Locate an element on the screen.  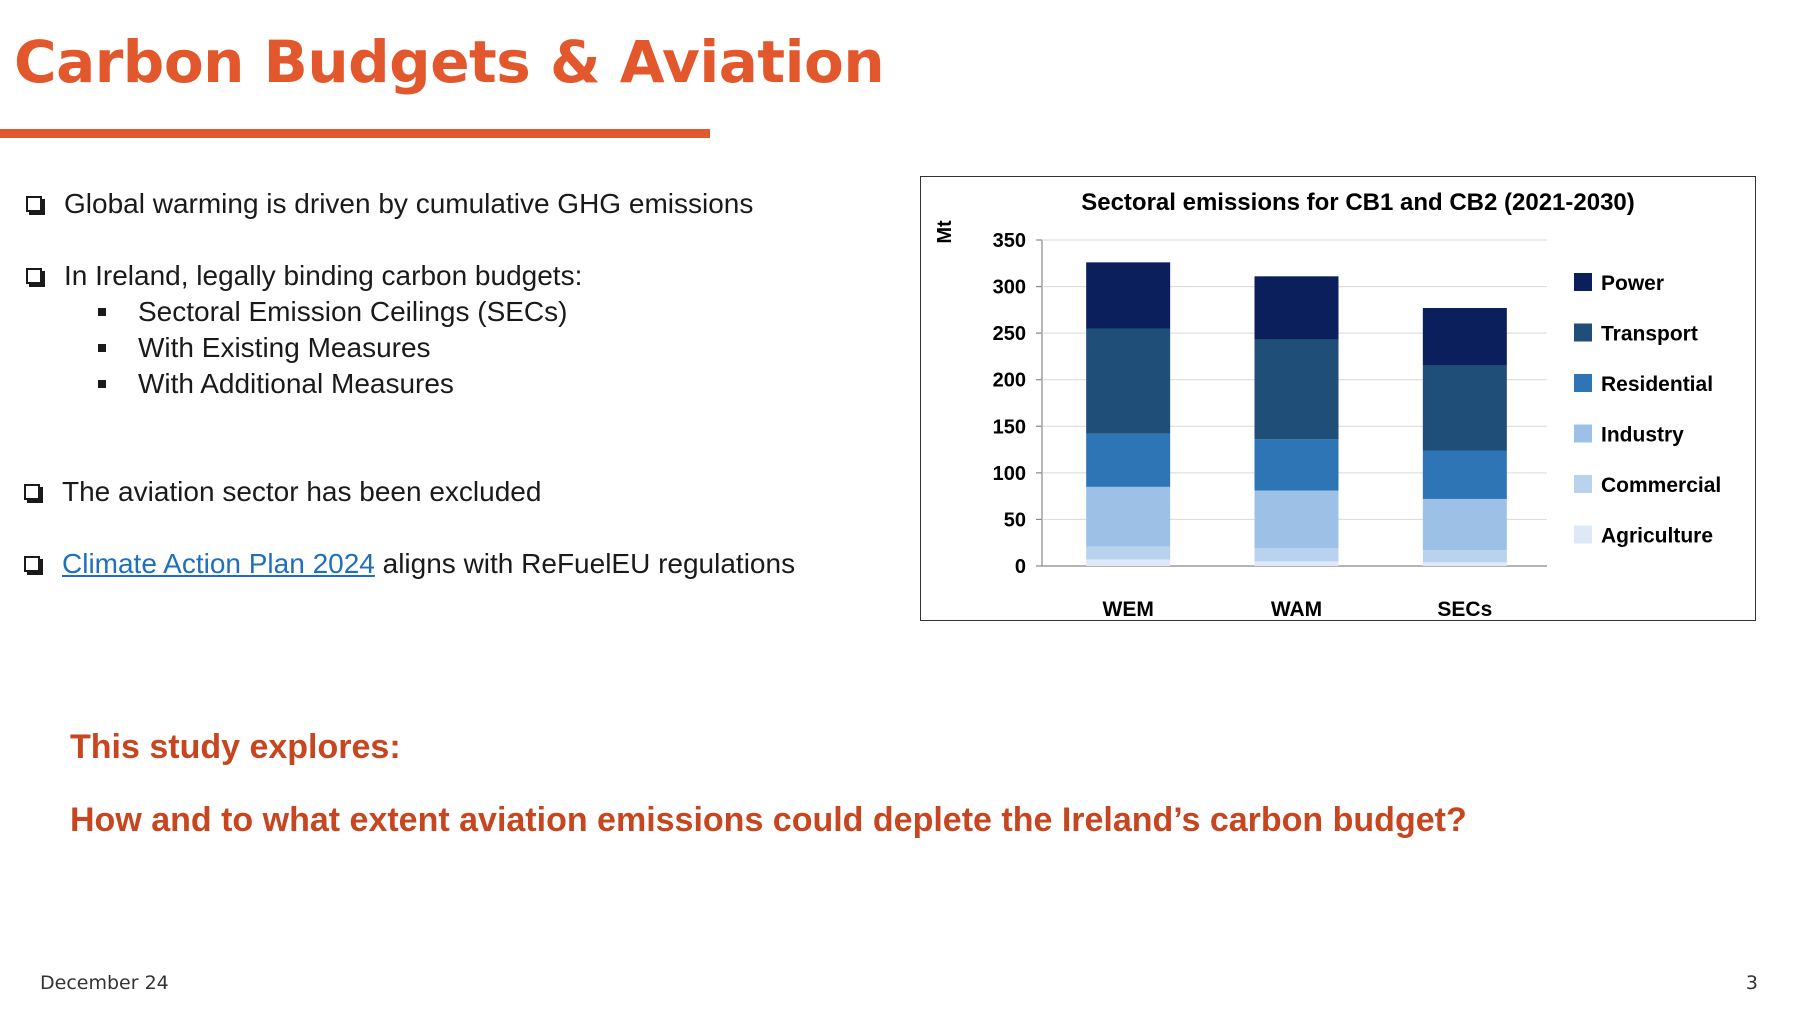
title-underline is located at coordinates (355, 133).